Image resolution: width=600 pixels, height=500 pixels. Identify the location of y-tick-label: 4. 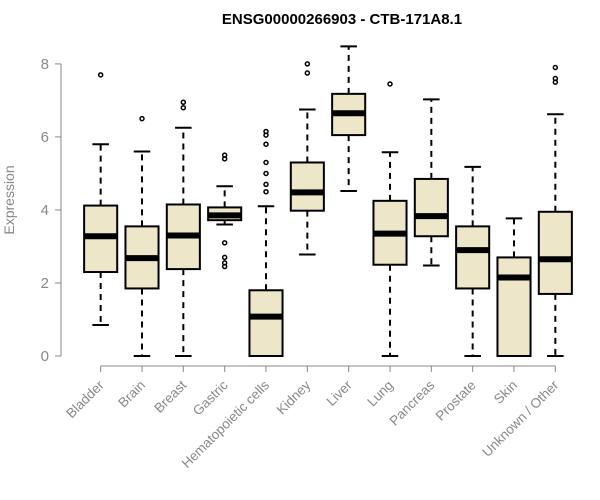
(45, 210).